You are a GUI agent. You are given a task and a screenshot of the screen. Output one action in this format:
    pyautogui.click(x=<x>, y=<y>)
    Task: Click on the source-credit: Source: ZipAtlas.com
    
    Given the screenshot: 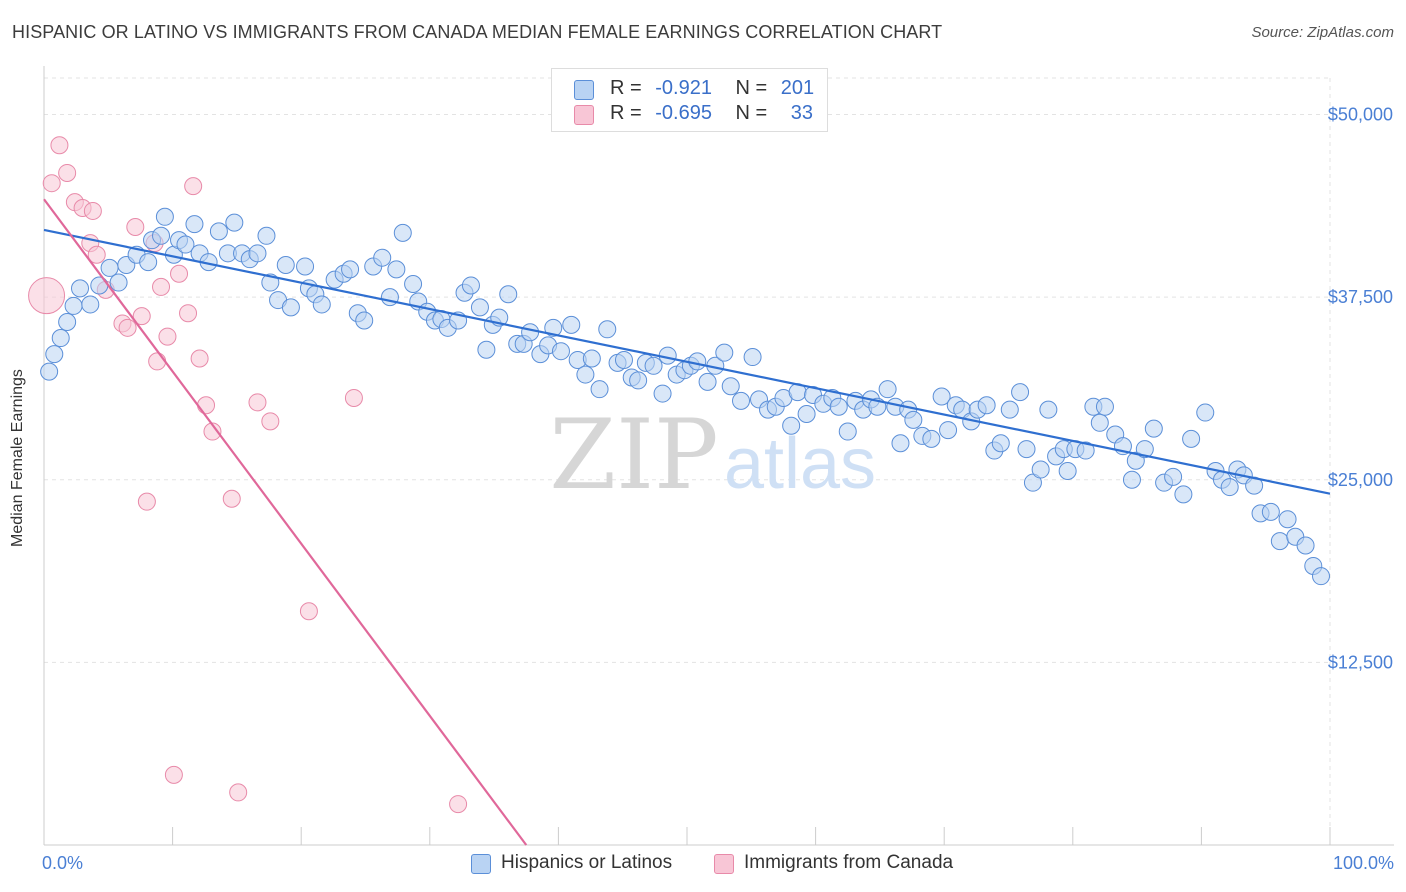 What is the action you would take?
    pyautogui.click(x=1322, y=32)
    